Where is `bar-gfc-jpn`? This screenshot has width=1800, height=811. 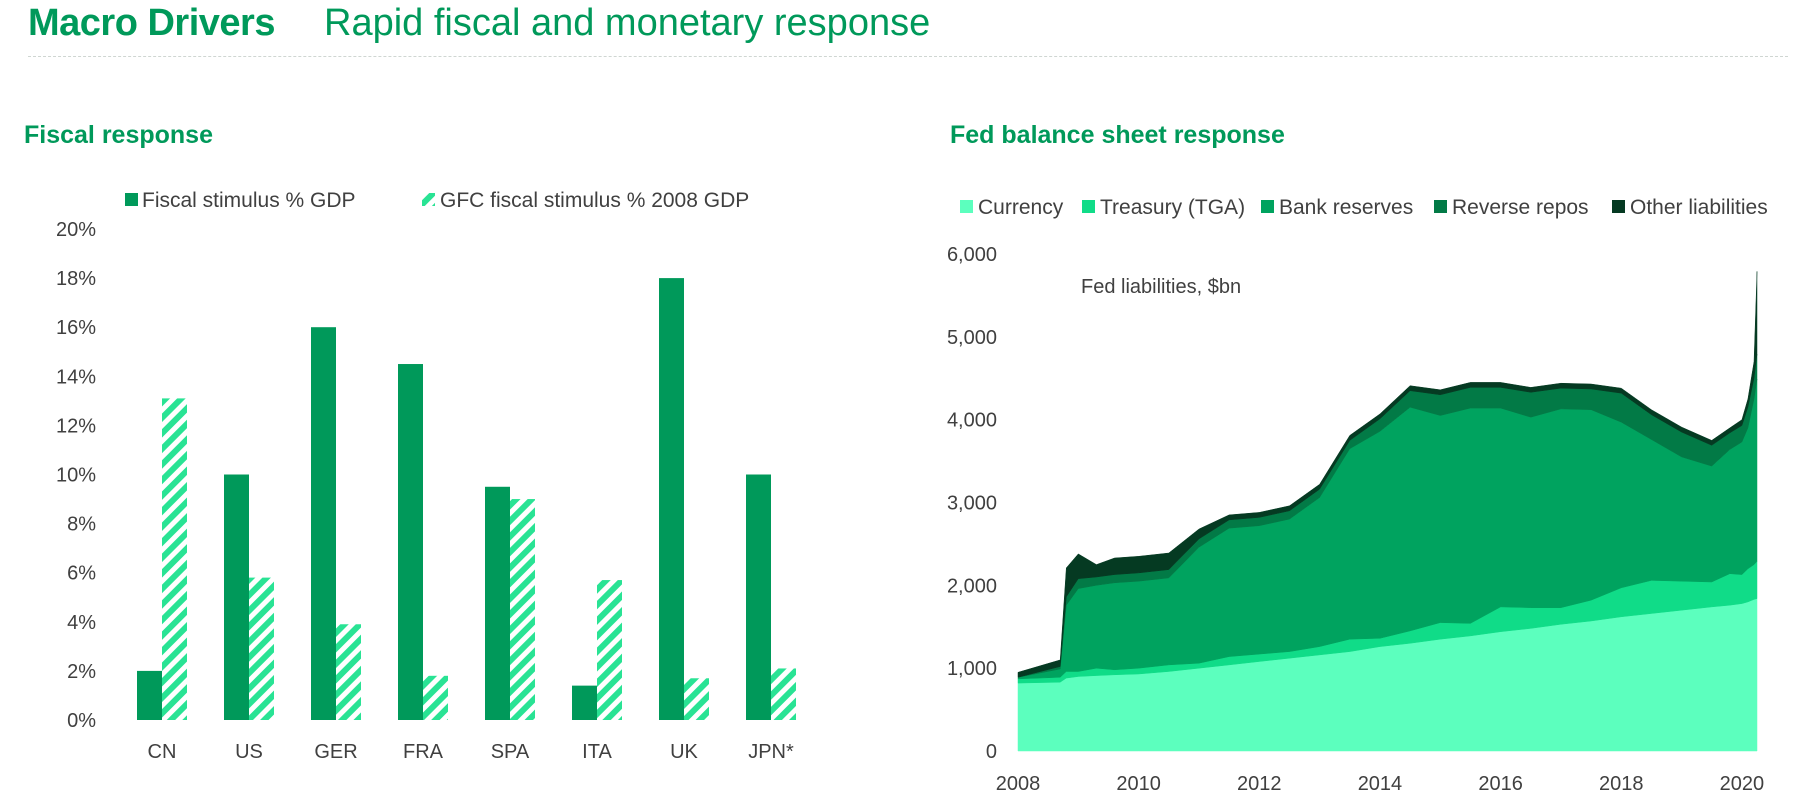
bar-gfc-jpn is located at coordinates (783, 694).